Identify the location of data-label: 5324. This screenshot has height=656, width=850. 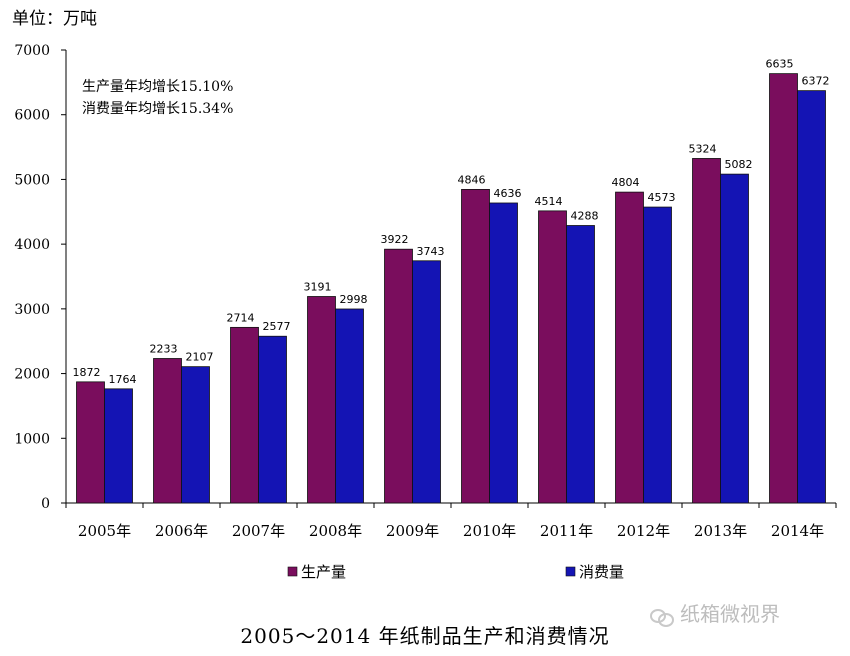
(703, 148).